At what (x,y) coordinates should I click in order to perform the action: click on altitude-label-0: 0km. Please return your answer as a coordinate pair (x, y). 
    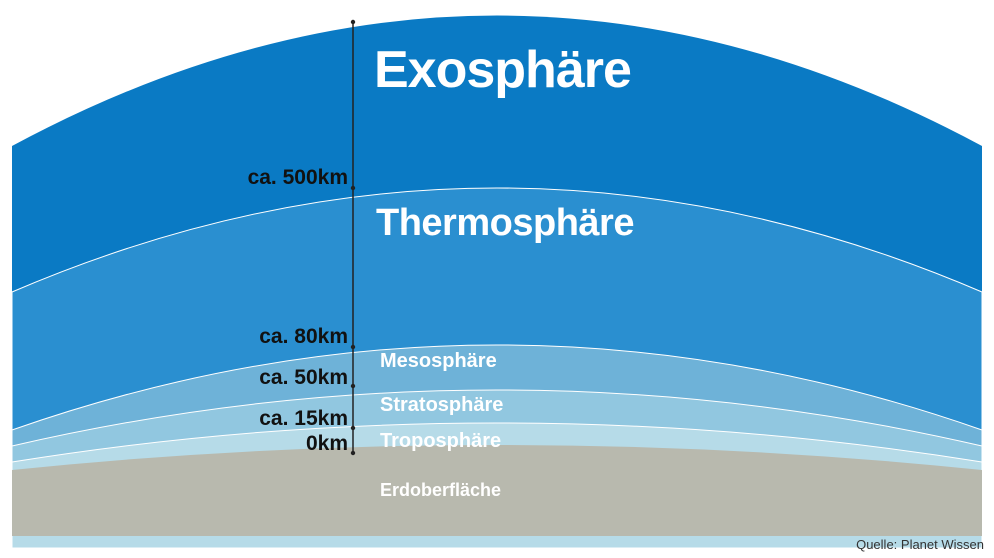
    Looking at the image, I should click on (326, 443).